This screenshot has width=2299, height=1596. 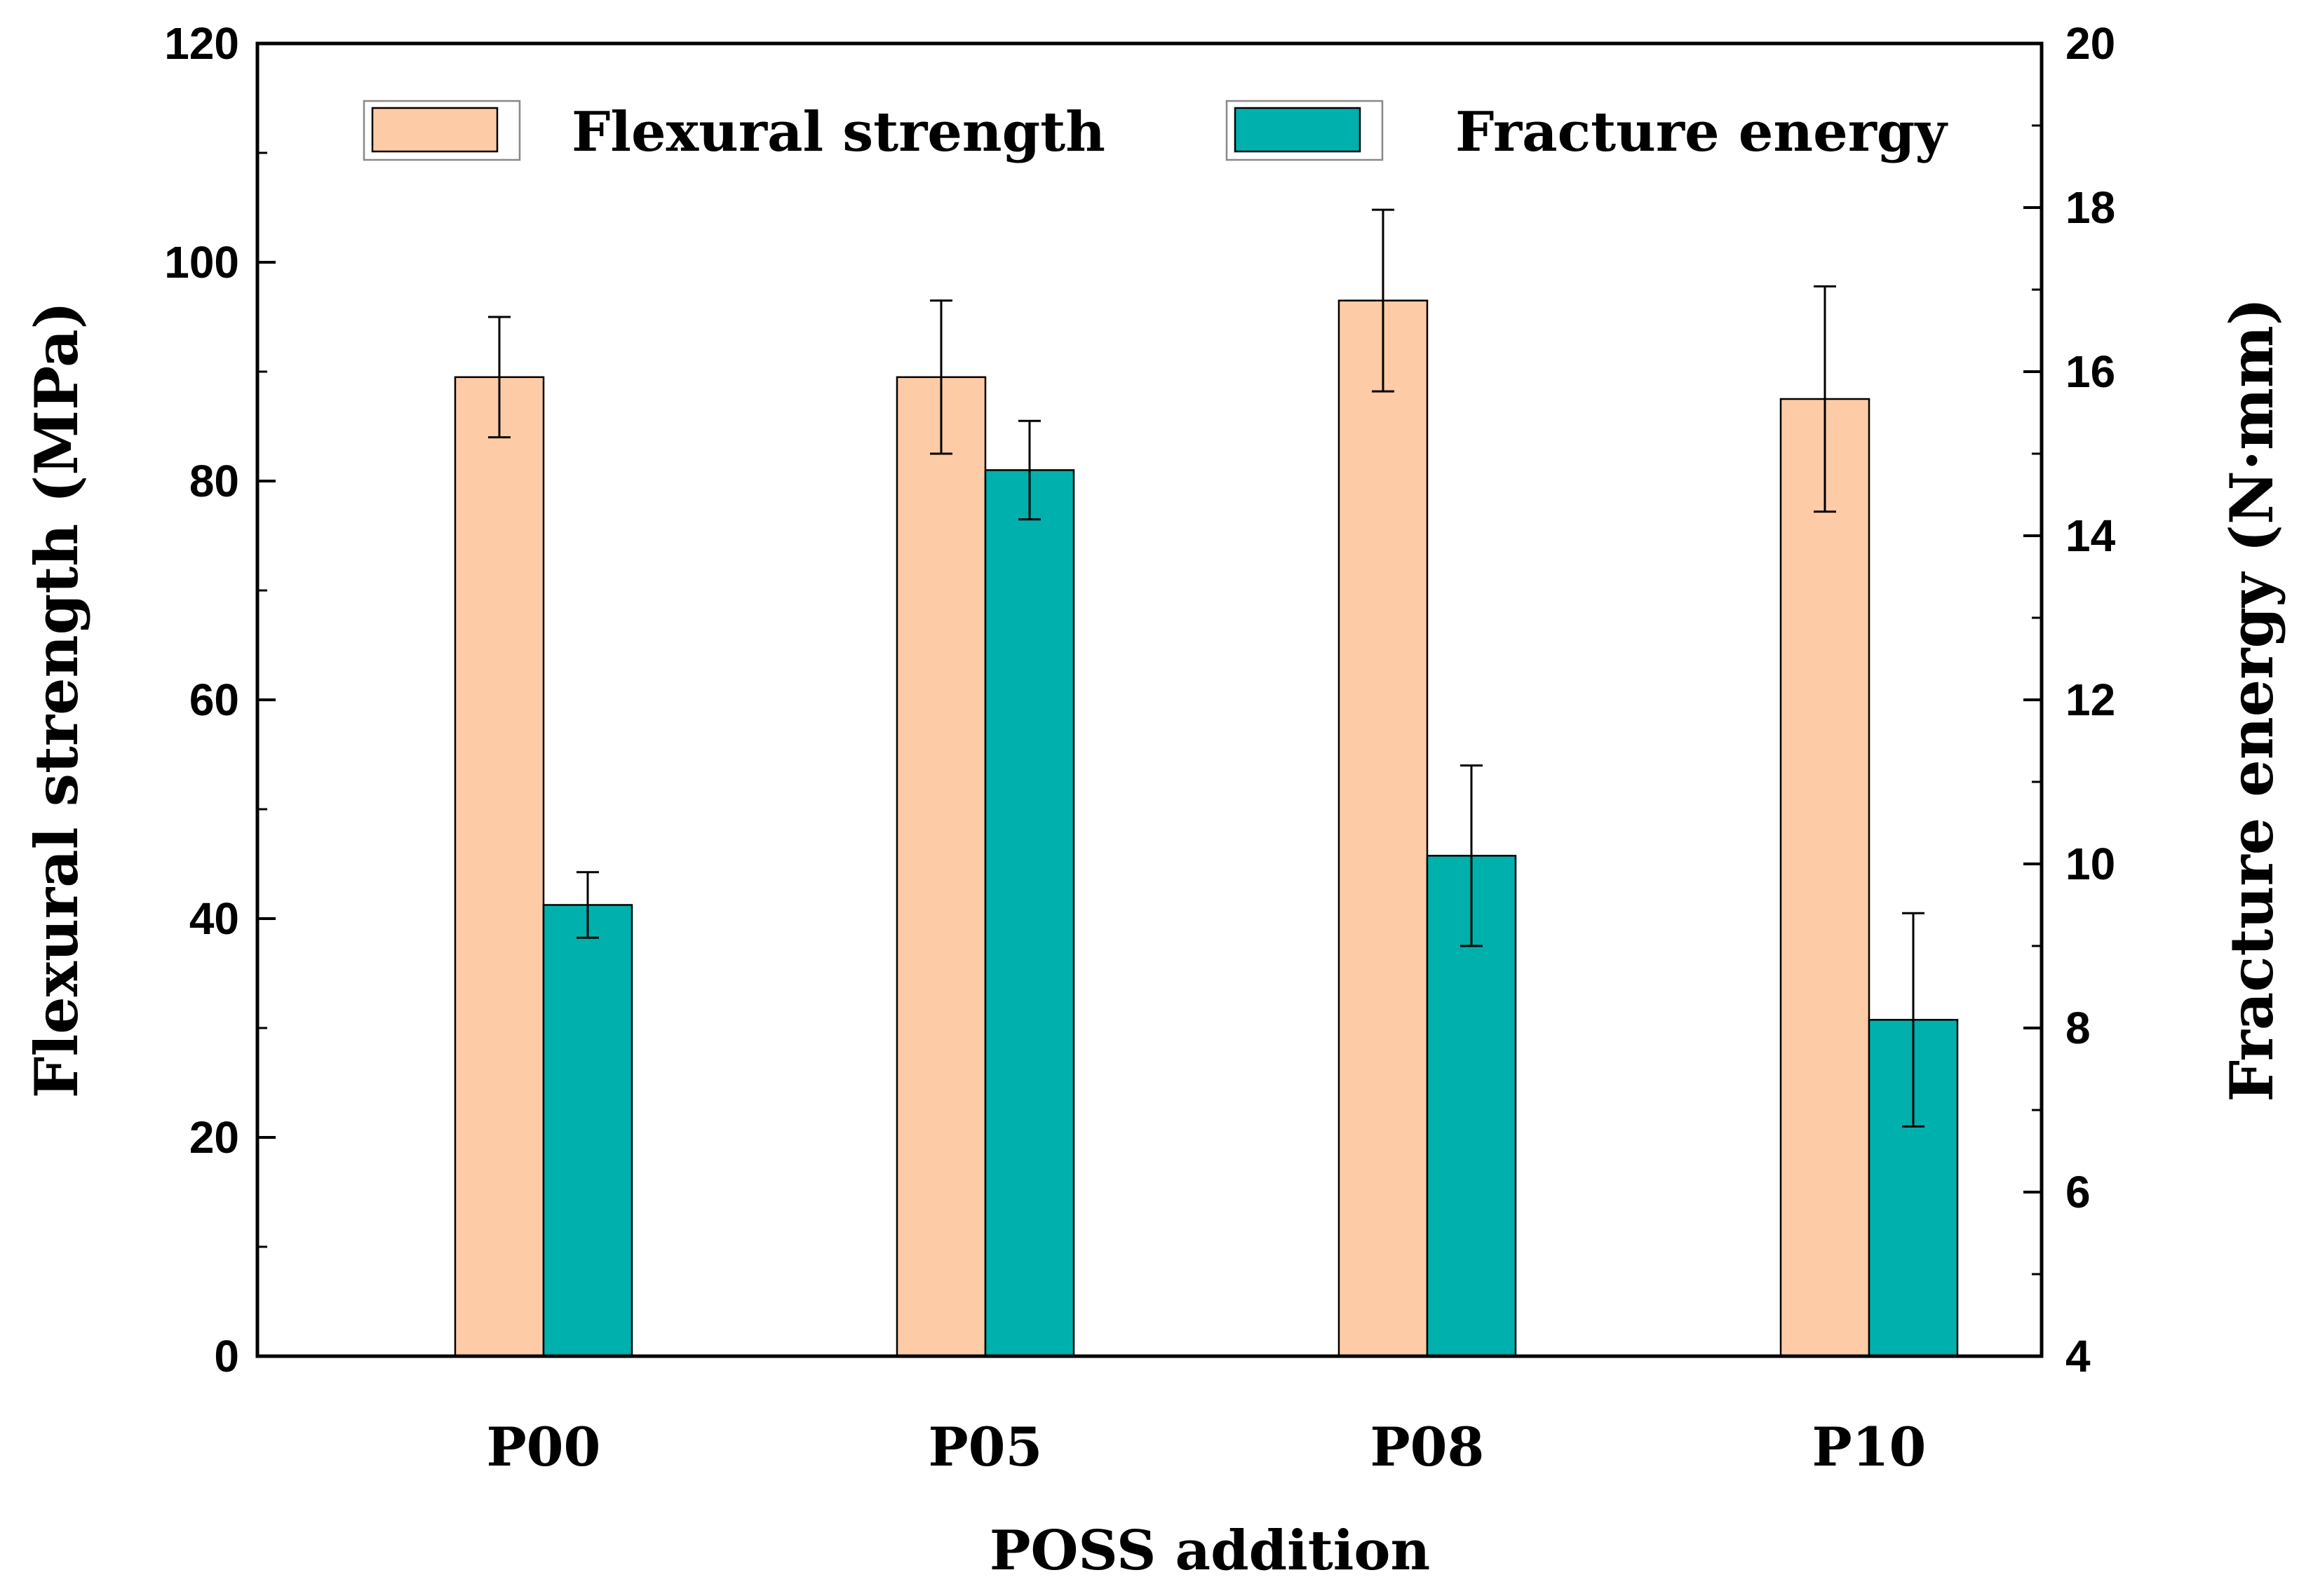 I want to click on bar-flexural-strength-p08, so click(x=1383, y=829).